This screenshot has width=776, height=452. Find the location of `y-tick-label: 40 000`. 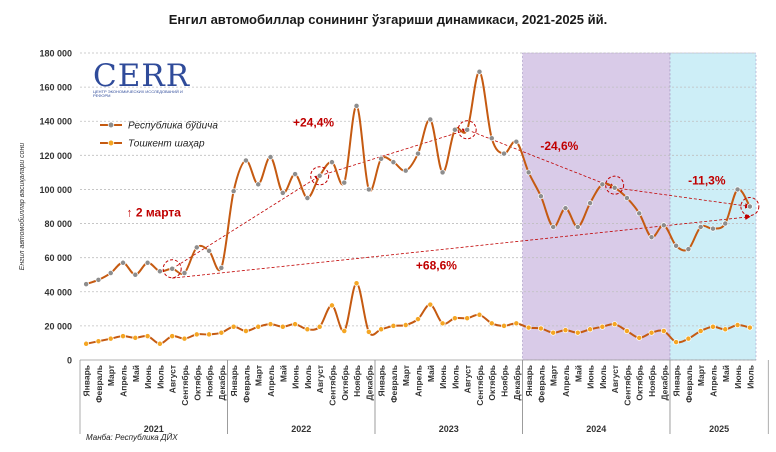

y-tick-label: 40 000 is located at coordinates (58, 292).